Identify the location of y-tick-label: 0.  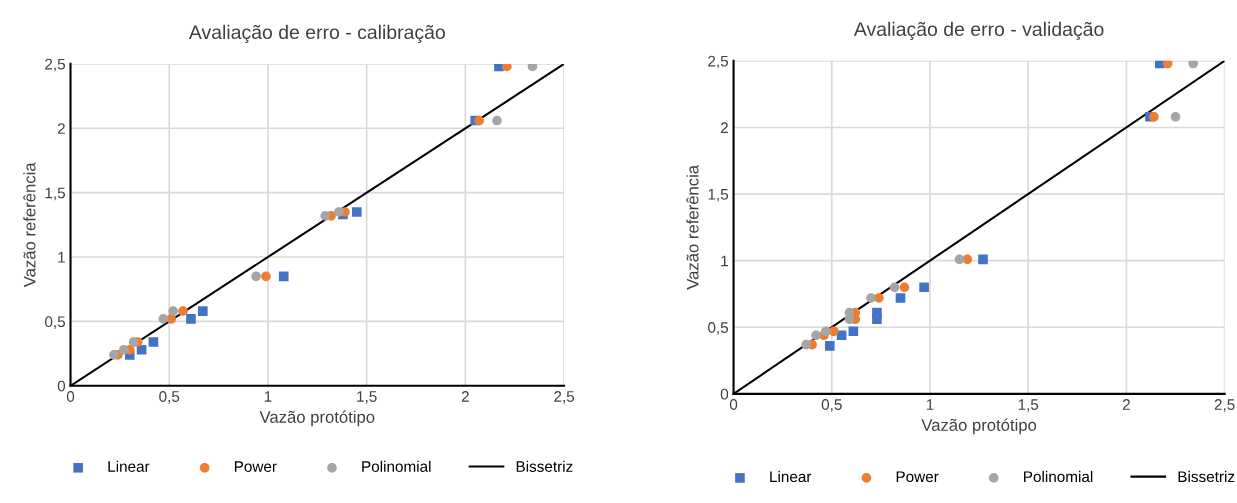
(61, 386).